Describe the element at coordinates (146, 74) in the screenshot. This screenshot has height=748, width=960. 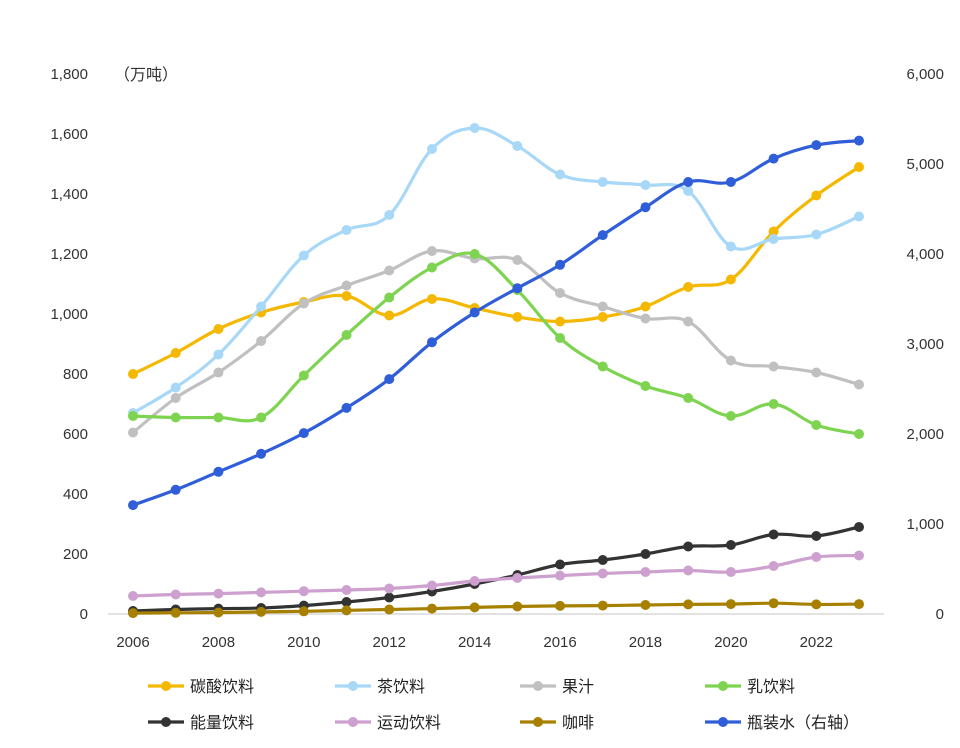
I see `y-axis-left-unit: （万吨）` at that location.